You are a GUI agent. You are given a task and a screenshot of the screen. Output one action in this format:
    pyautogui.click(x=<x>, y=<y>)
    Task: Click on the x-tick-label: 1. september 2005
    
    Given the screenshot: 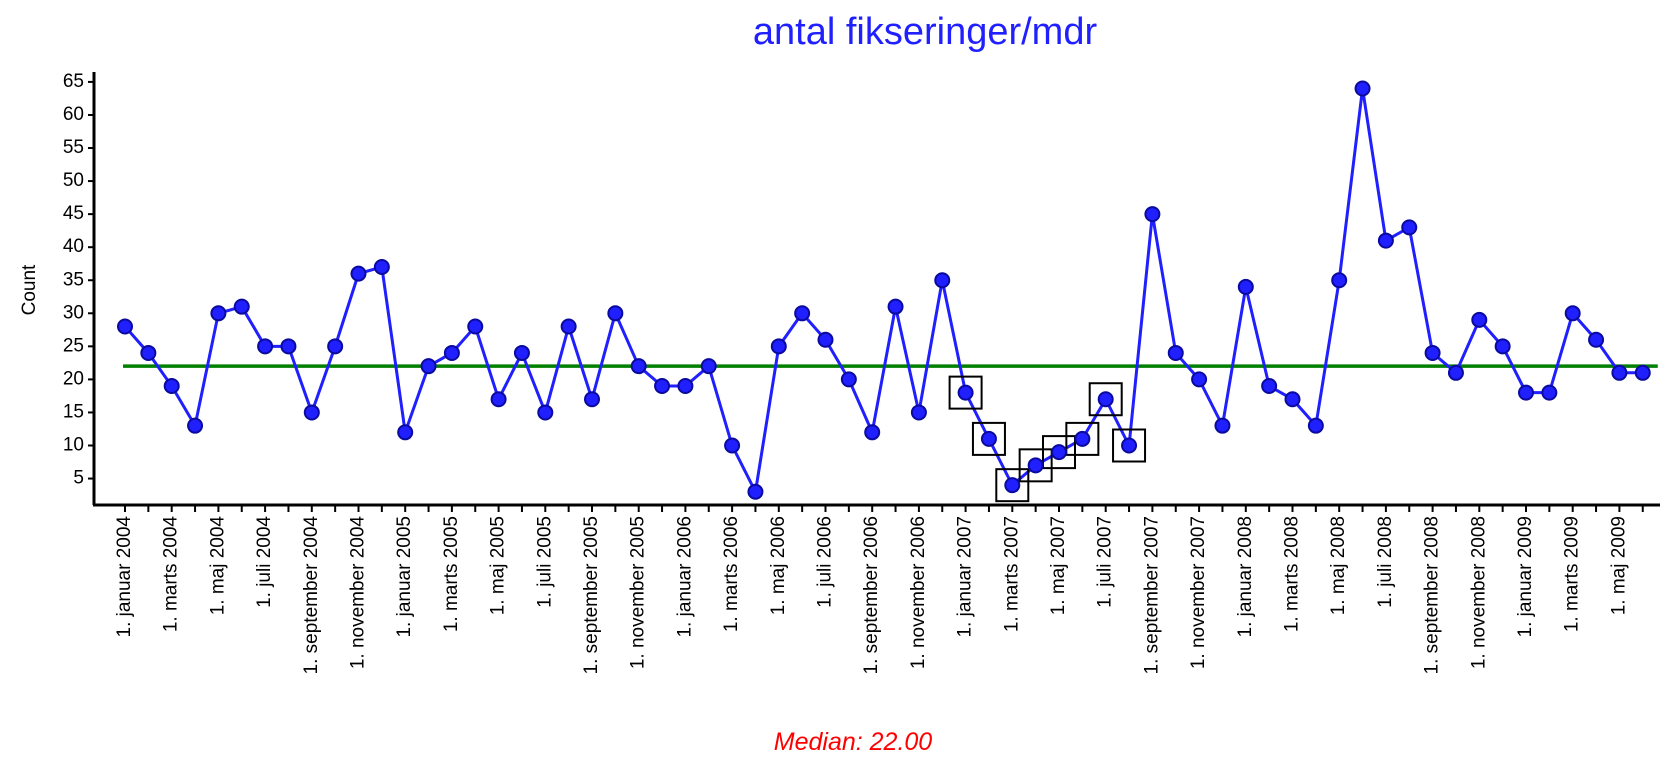 What is the action you would take?
    pyautogui.click(x=591, y=595)
    